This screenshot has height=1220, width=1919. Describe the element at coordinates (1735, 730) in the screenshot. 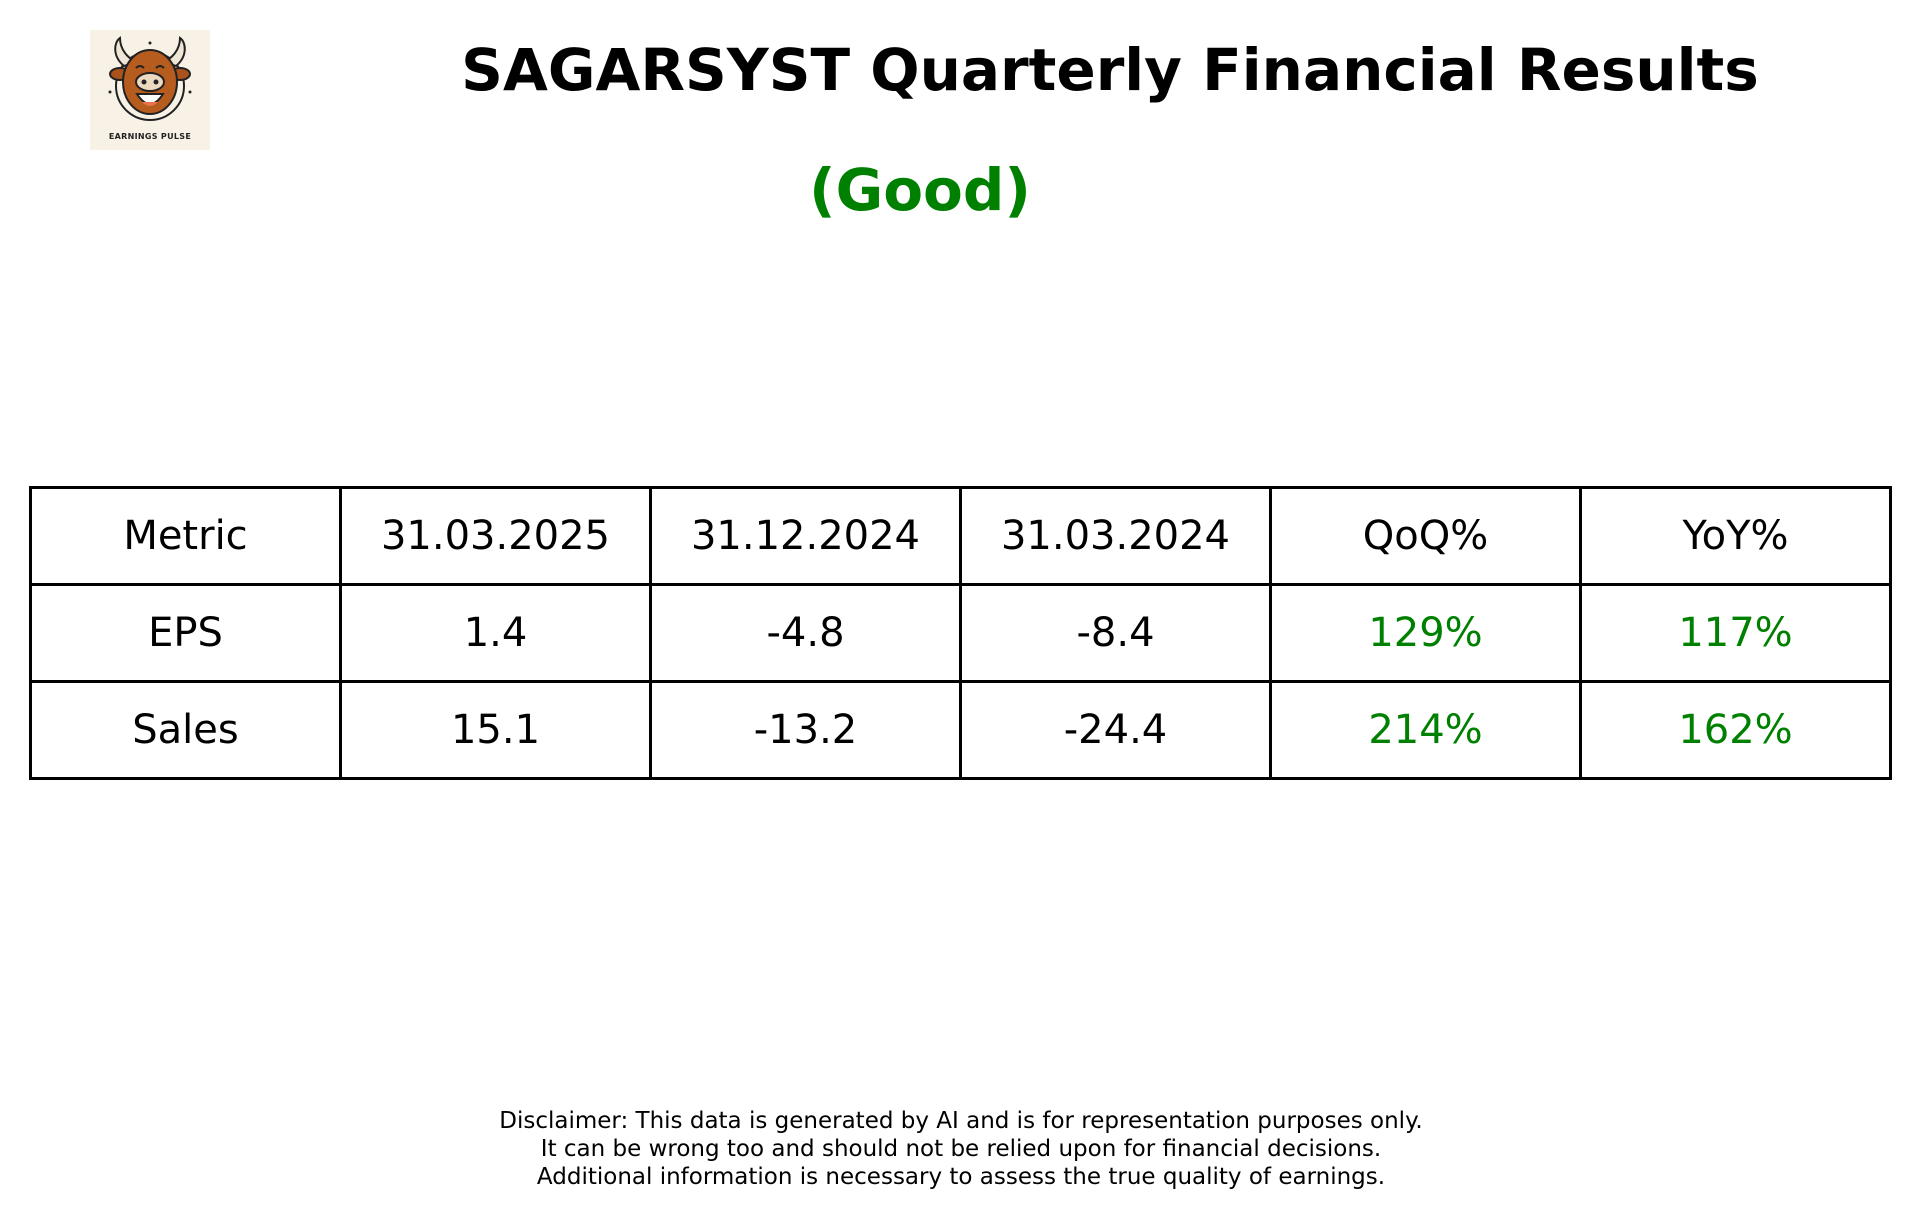

I see `yoy-cell: 162%` at that location.